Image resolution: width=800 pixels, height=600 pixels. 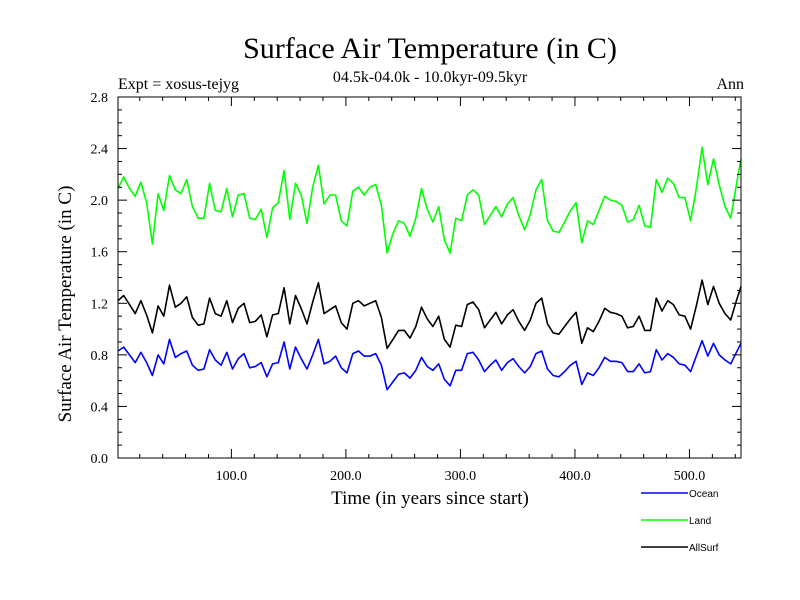 What do you see at coordinates (700, 521) in the screenshot?
I see `legend-label-land: Land` at bounding box center [700, 521].